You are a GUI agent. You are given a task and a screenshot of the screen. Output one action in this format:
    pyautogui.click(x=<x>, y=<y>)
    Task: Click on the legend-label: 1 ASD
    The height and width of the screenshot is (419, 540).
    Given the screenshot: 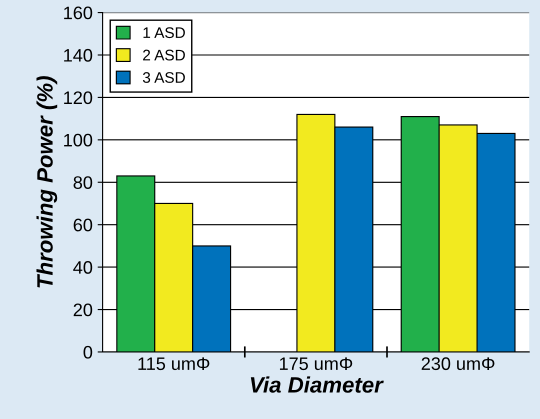 What is the action you would take?
    pyautogui.click(x=164, y=32)
    